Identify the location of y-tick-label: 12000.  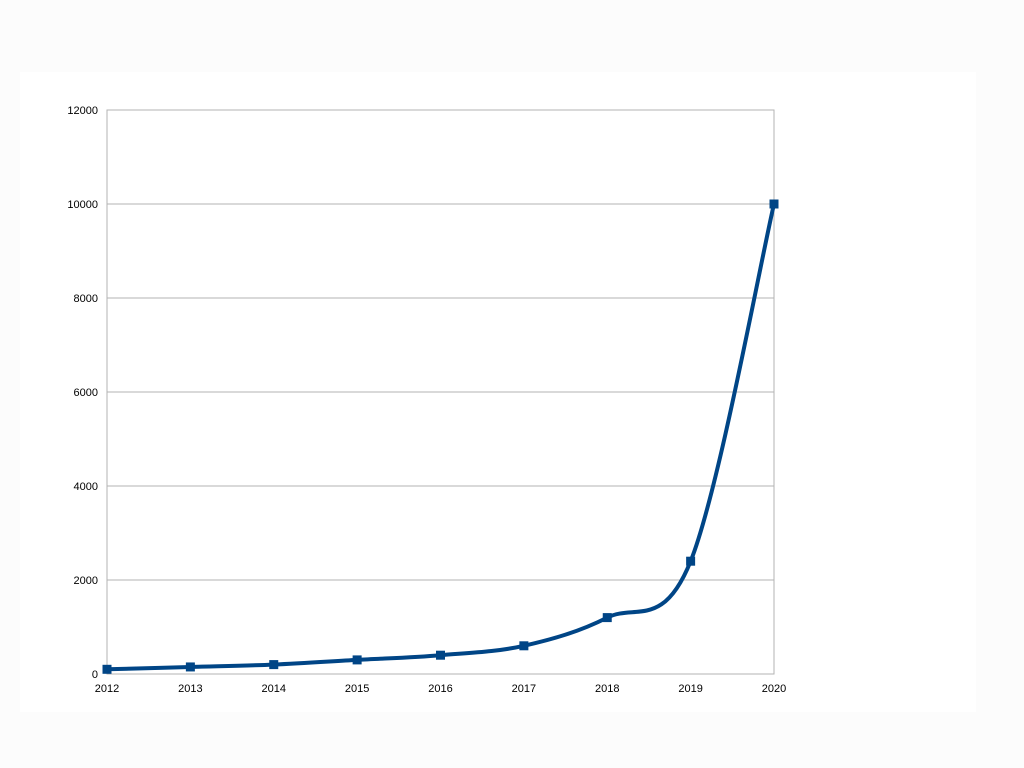
(82, 111).